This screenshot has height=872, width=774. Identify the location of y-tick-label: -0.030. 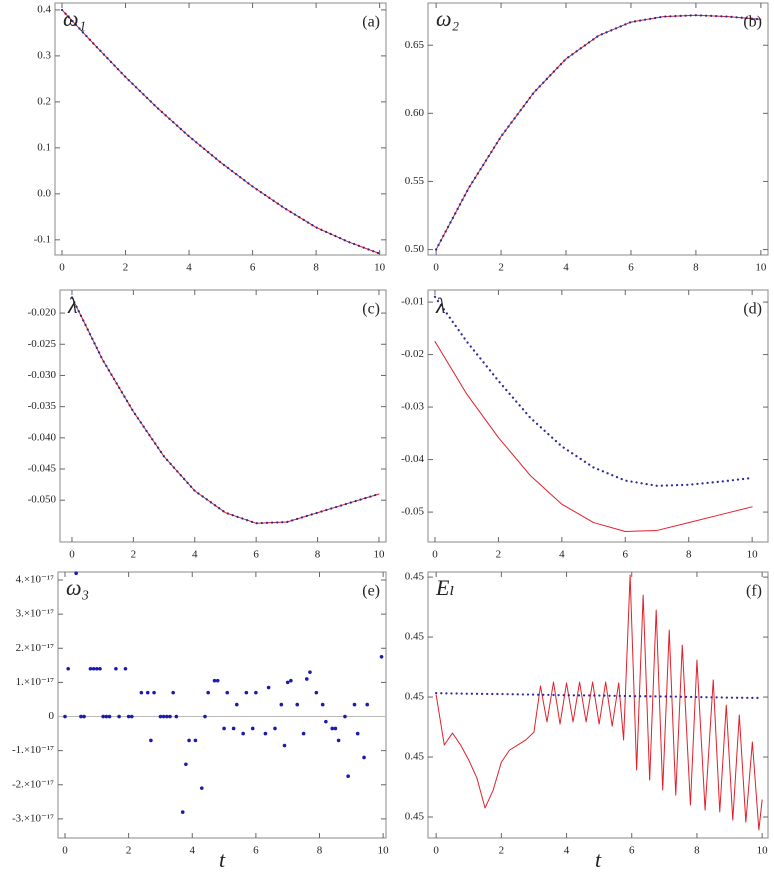
(42, 375).